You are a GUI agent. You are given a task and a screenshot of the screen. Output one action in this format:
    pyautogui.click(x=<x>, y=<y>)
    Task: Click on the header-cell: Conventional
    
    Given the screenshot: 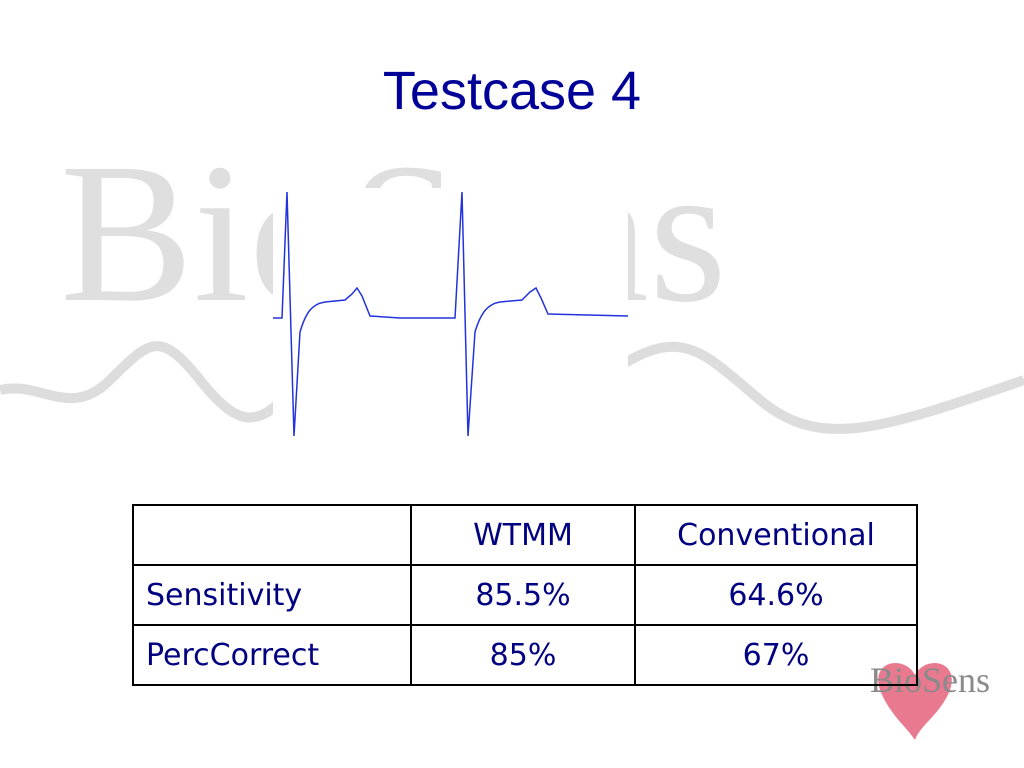 What is the action you would take?
    pyautogui.click(x=776, y=535)
    